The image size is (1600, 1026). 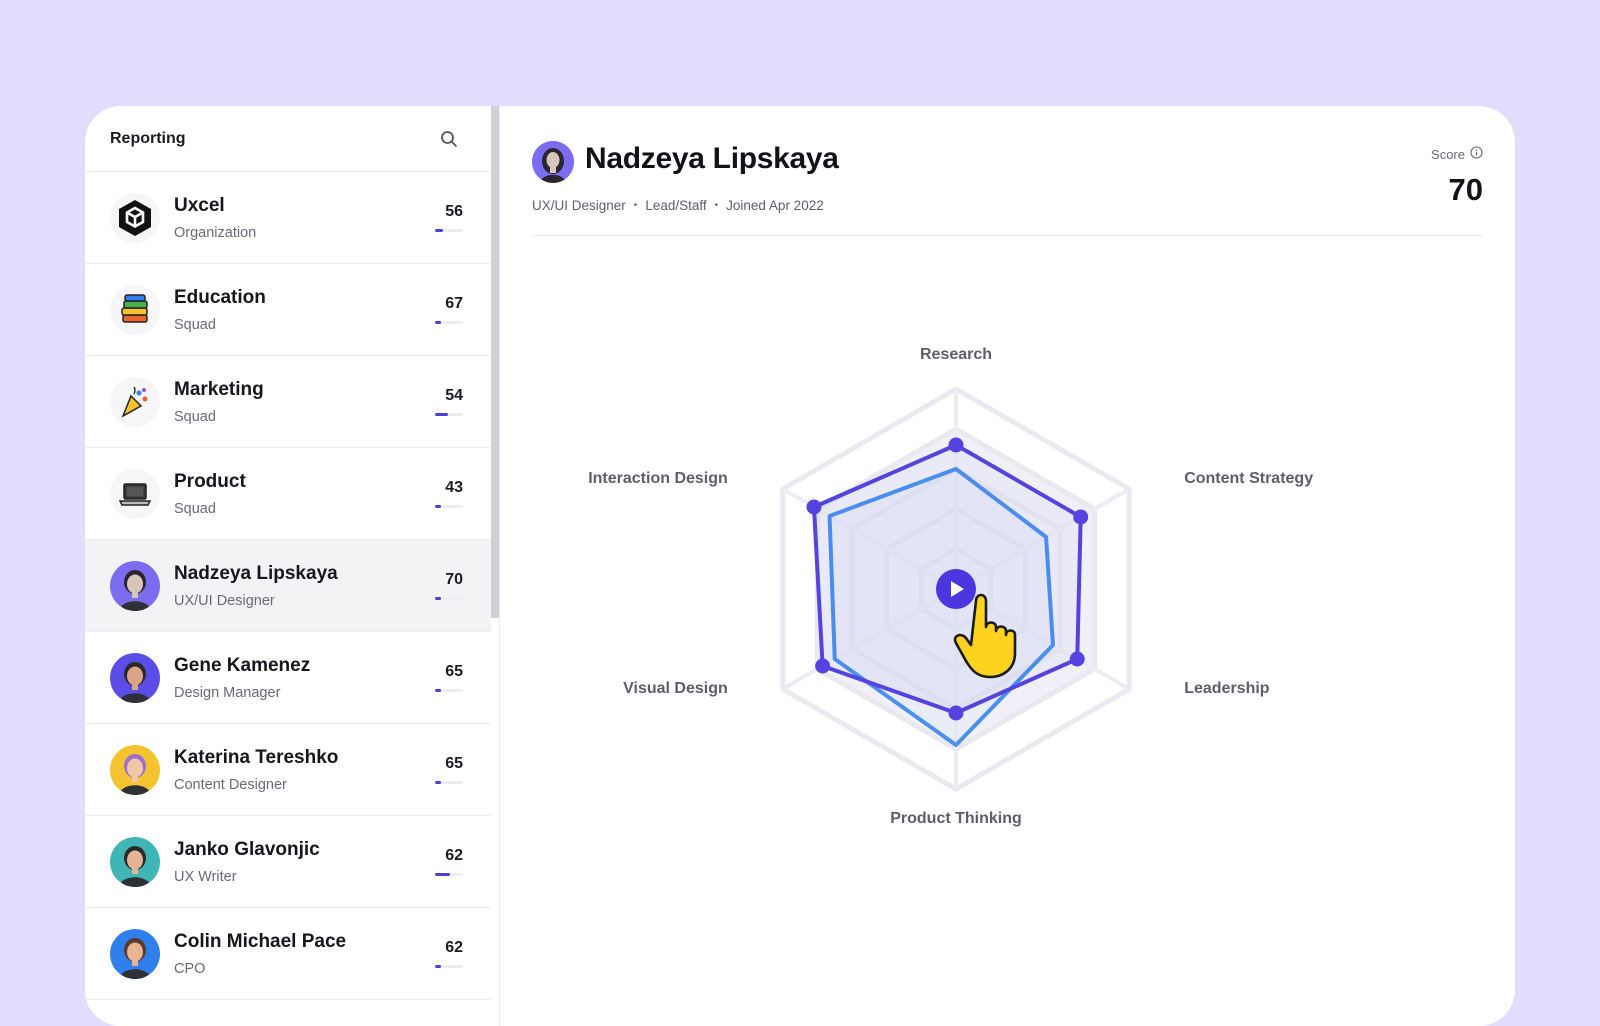 What do you see at coordinates (215, 233) in the screenshot?
I see `sidebar-item-subtitle: Organization` at bounding box center [215, 233].